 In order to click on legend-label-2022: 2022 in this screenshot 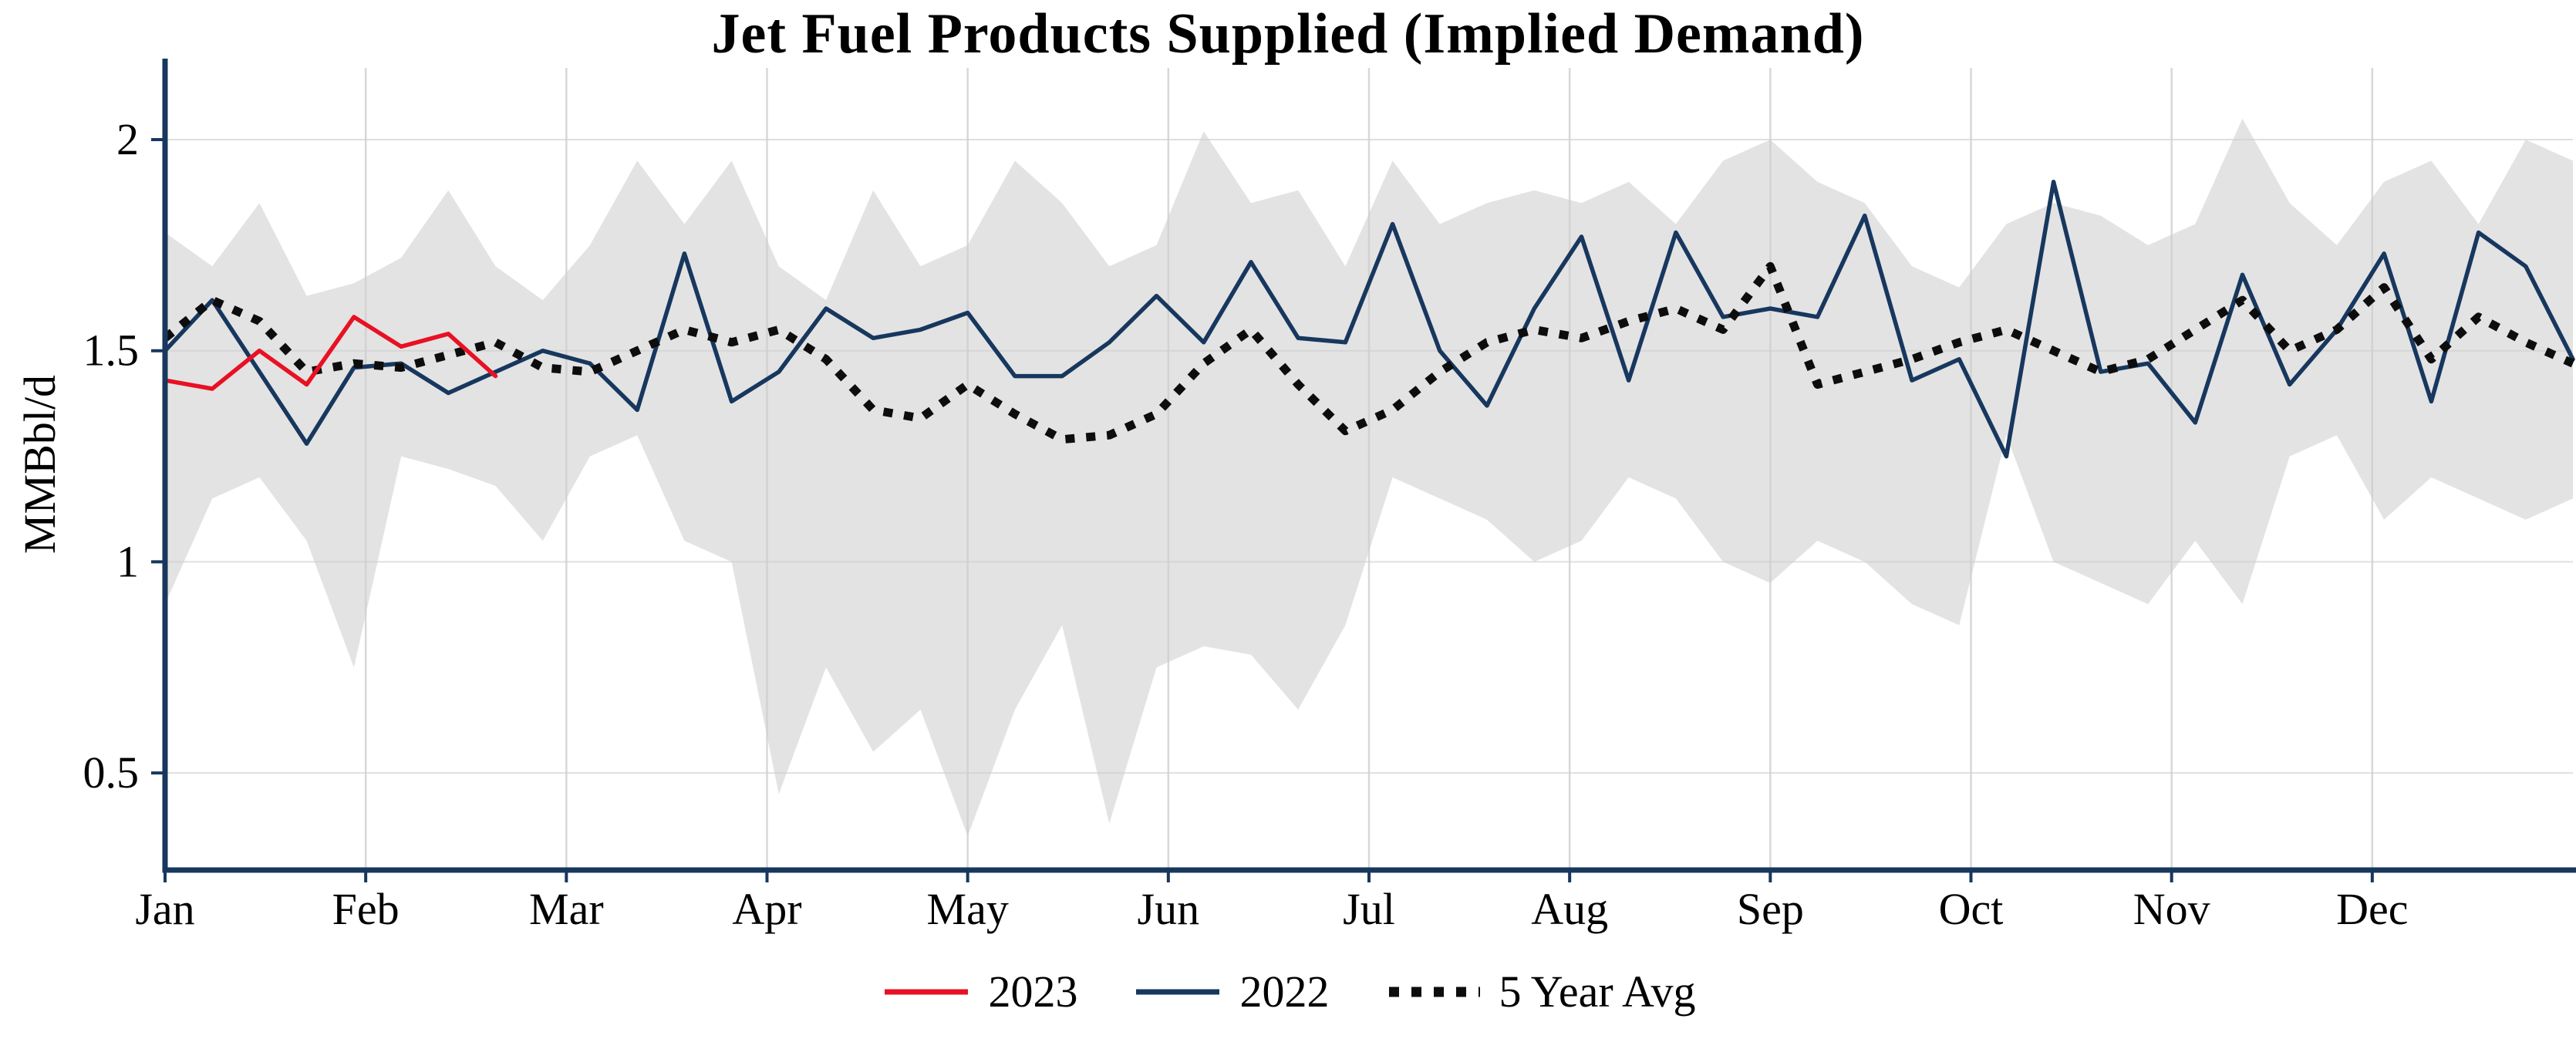, I will do `click(1284, 991)`.